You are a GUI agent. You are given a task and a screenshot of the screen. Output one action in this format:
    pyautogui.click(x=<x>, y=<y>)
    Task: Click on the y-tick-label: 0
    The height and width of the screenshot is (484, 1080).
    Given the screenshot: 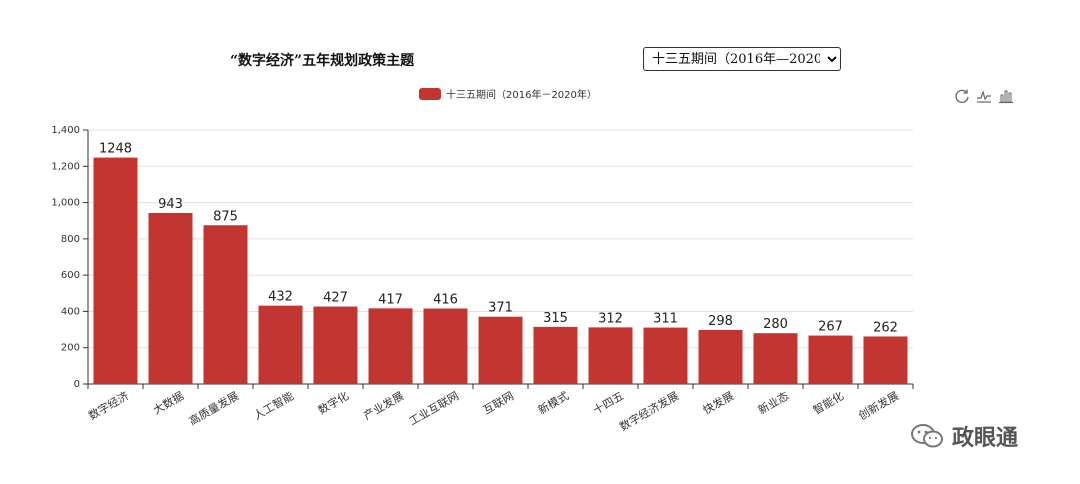 What is the action you would take?
    pyautogui.click(x=77, y=384)
    